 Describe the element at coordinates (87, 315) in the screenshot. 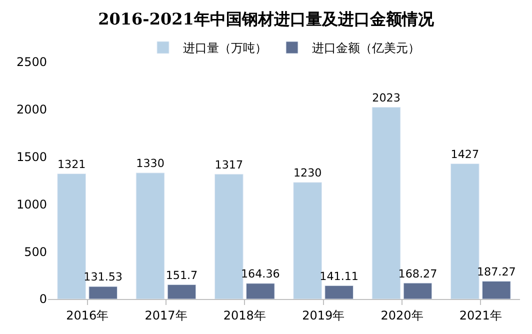

I see `x-tick-label: 2016年` at that location.